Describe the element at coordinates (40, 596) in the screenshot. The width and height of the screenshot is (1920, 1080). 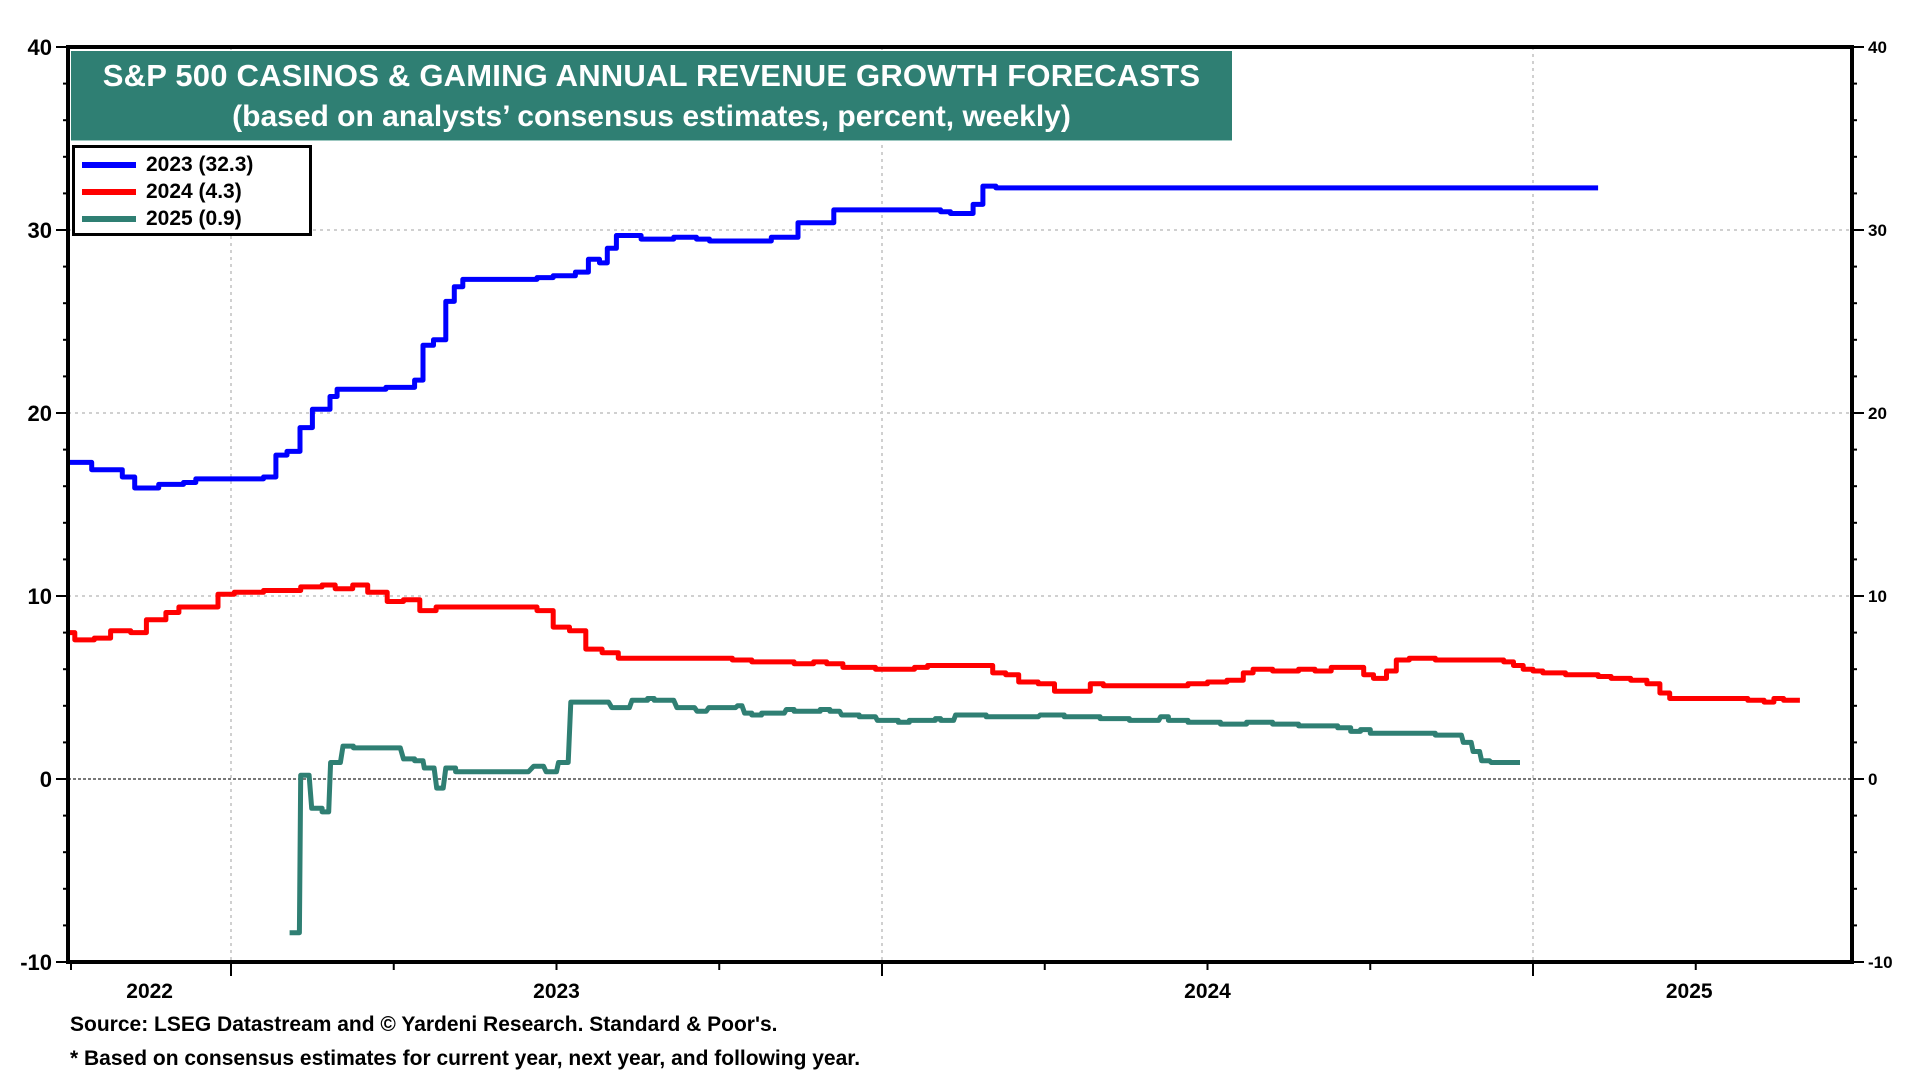
I see `y-tick-label-left: 10` at that location.